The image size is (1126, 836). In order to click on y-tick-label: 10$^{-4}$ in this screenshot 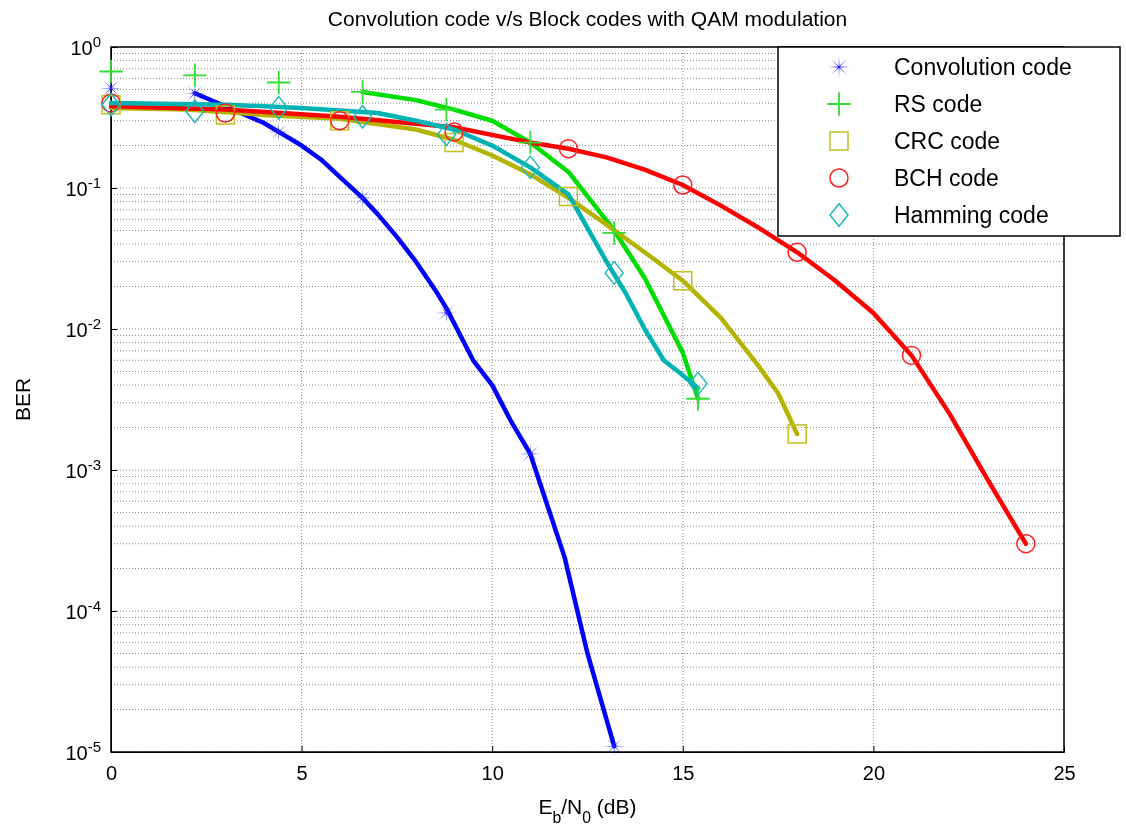, I will do `click(83, 609)`.